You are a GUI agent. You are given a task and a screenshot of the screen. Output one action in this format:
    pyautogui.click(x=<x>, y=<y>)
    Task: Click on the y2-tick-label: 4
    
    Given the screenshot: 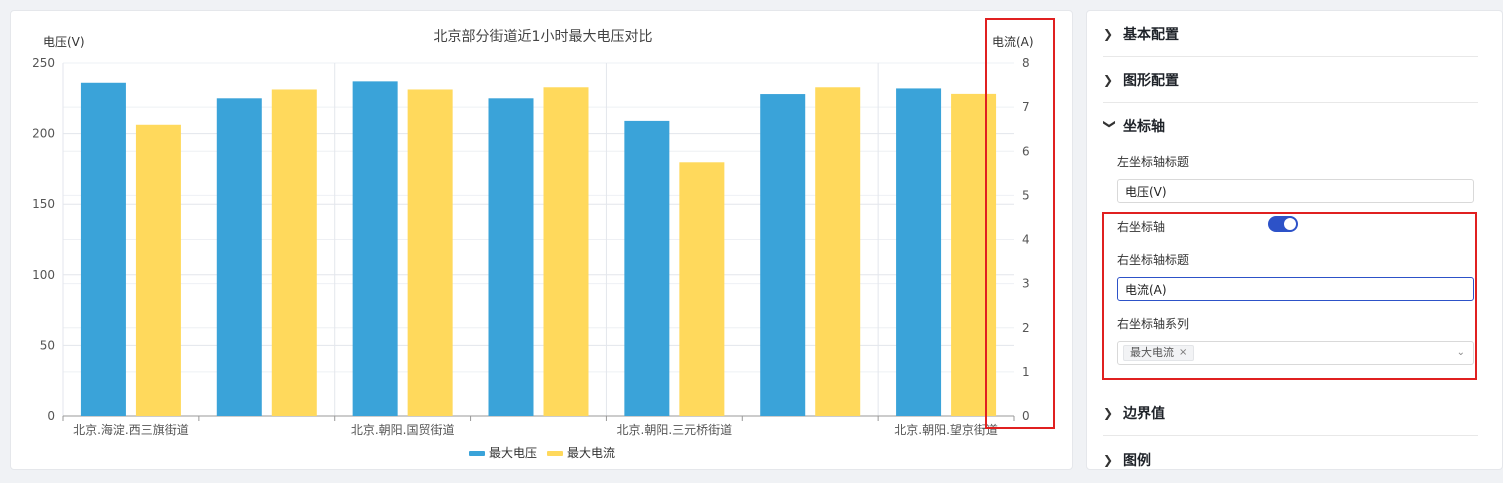 What is the action you would take?
    pyautogui.click(x=1026, y=240)
    